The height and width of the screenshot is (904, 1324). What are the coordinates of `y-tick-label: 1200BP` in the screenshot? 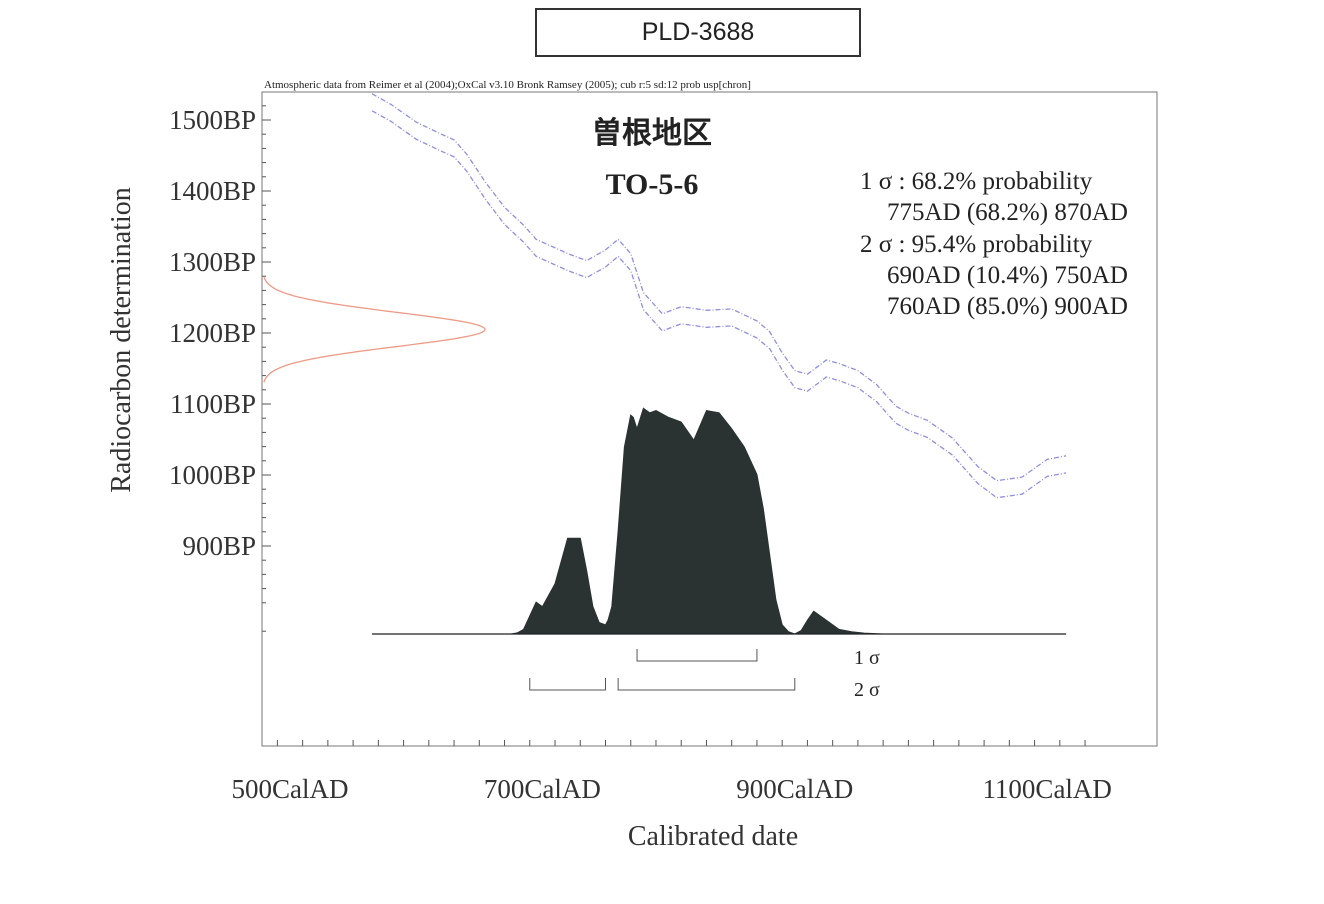 It's located at (212, 333).